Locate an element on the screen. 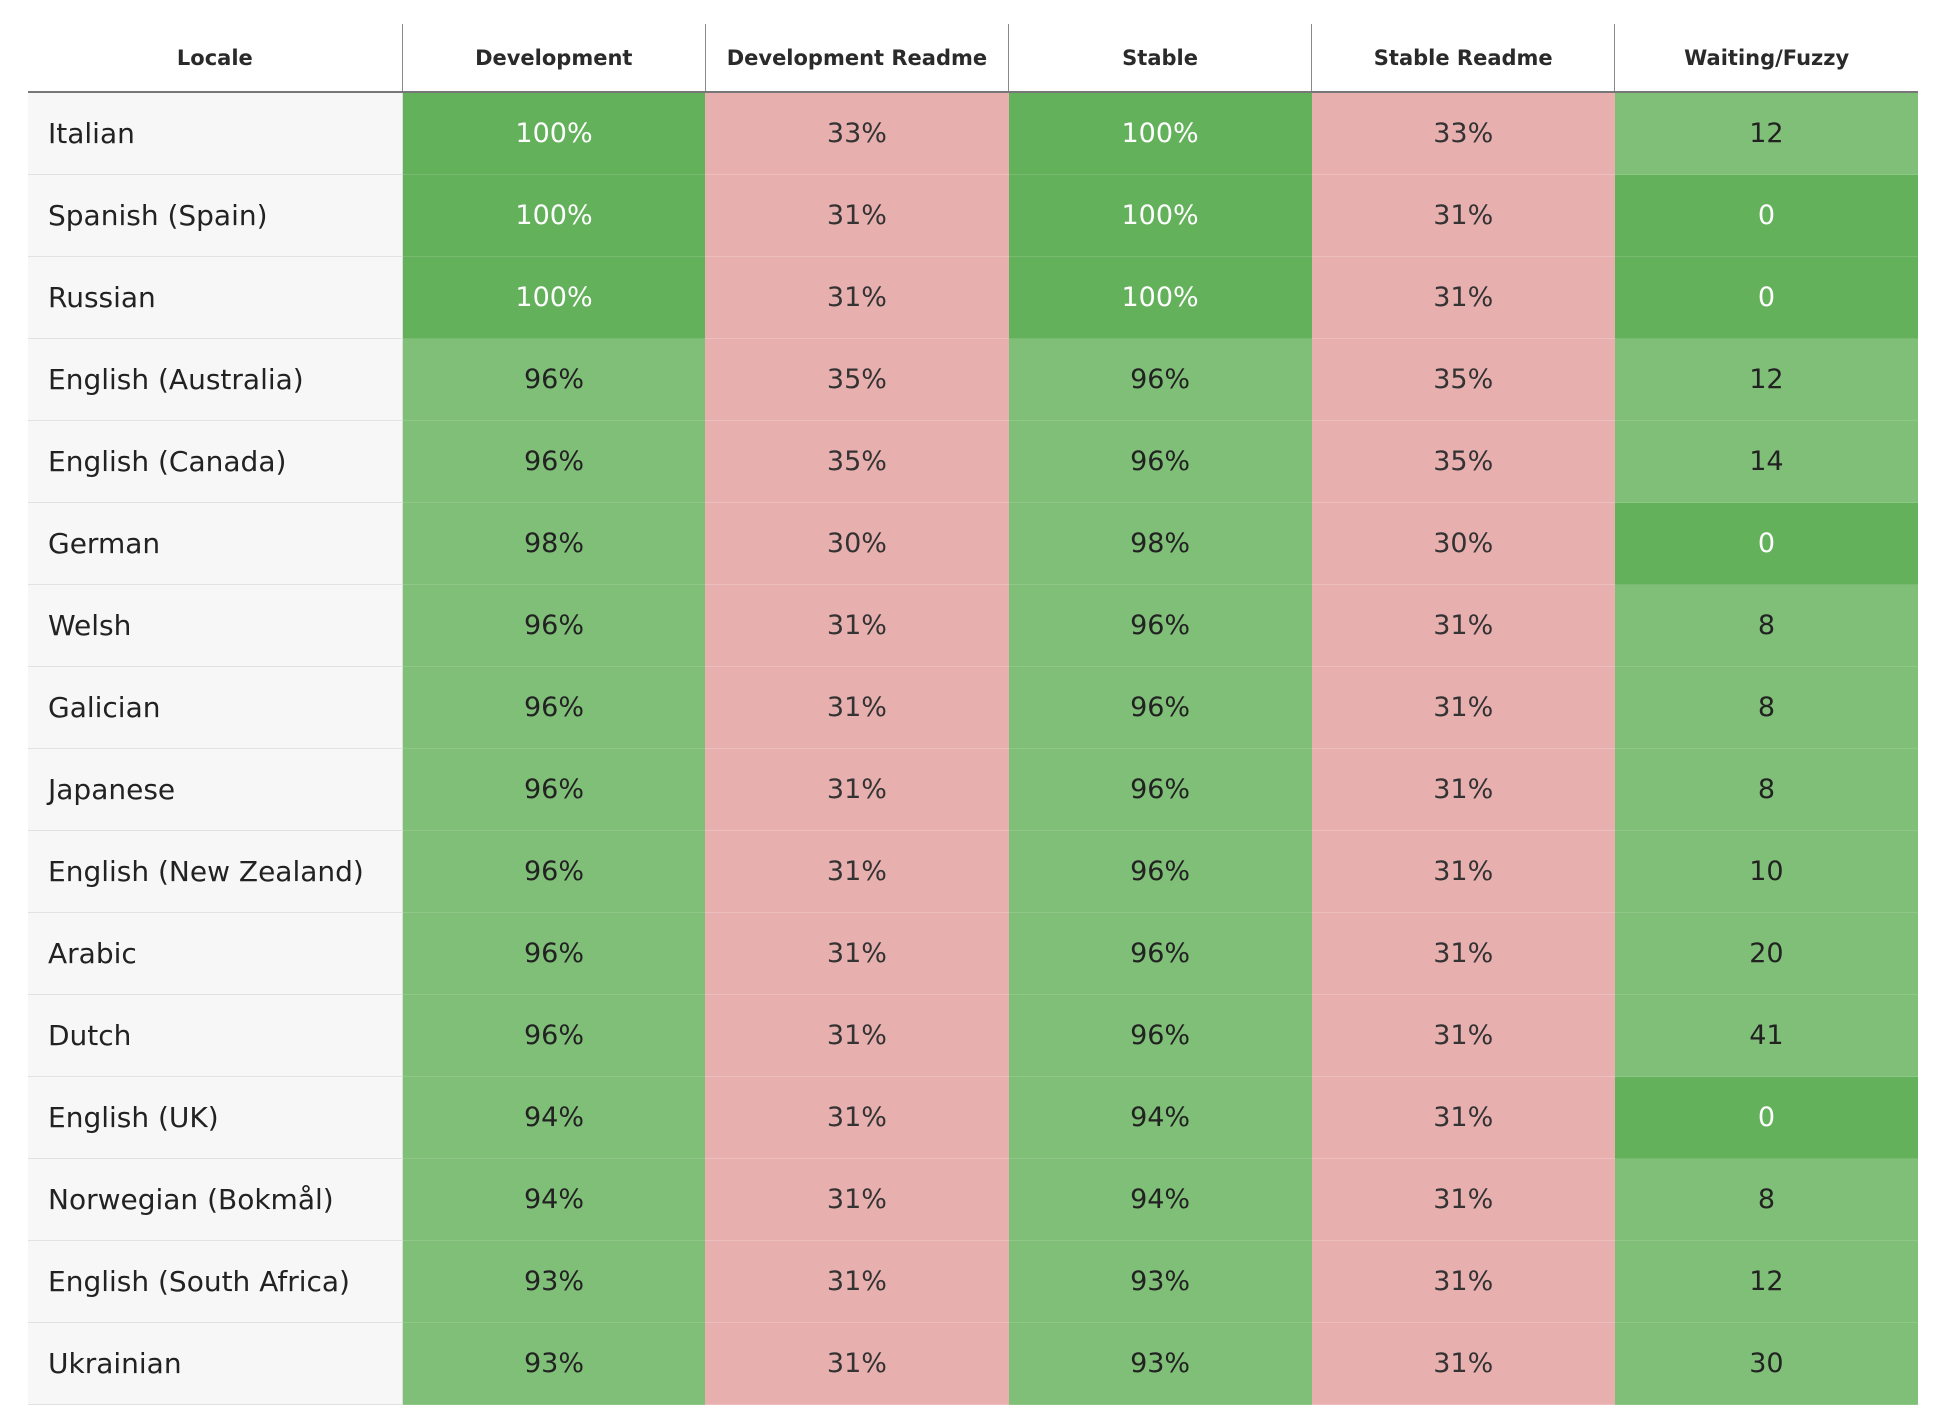 The height and width of the screenshot is (1405, 1938). table-row: English (UK) 94% 31% 94% 31% 0 is located at coordinates (973, 1117).